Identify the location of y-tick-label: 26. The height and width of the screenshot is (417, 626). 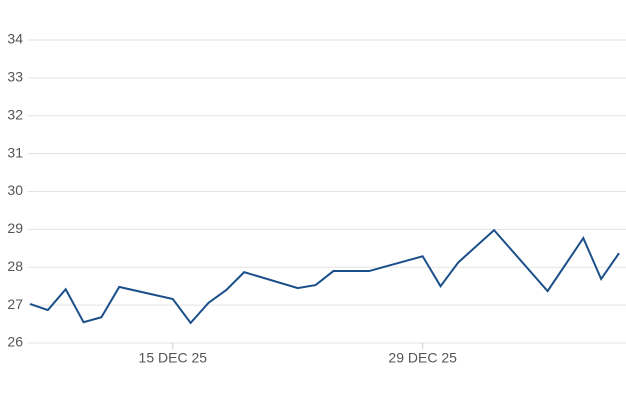
(15, 342).